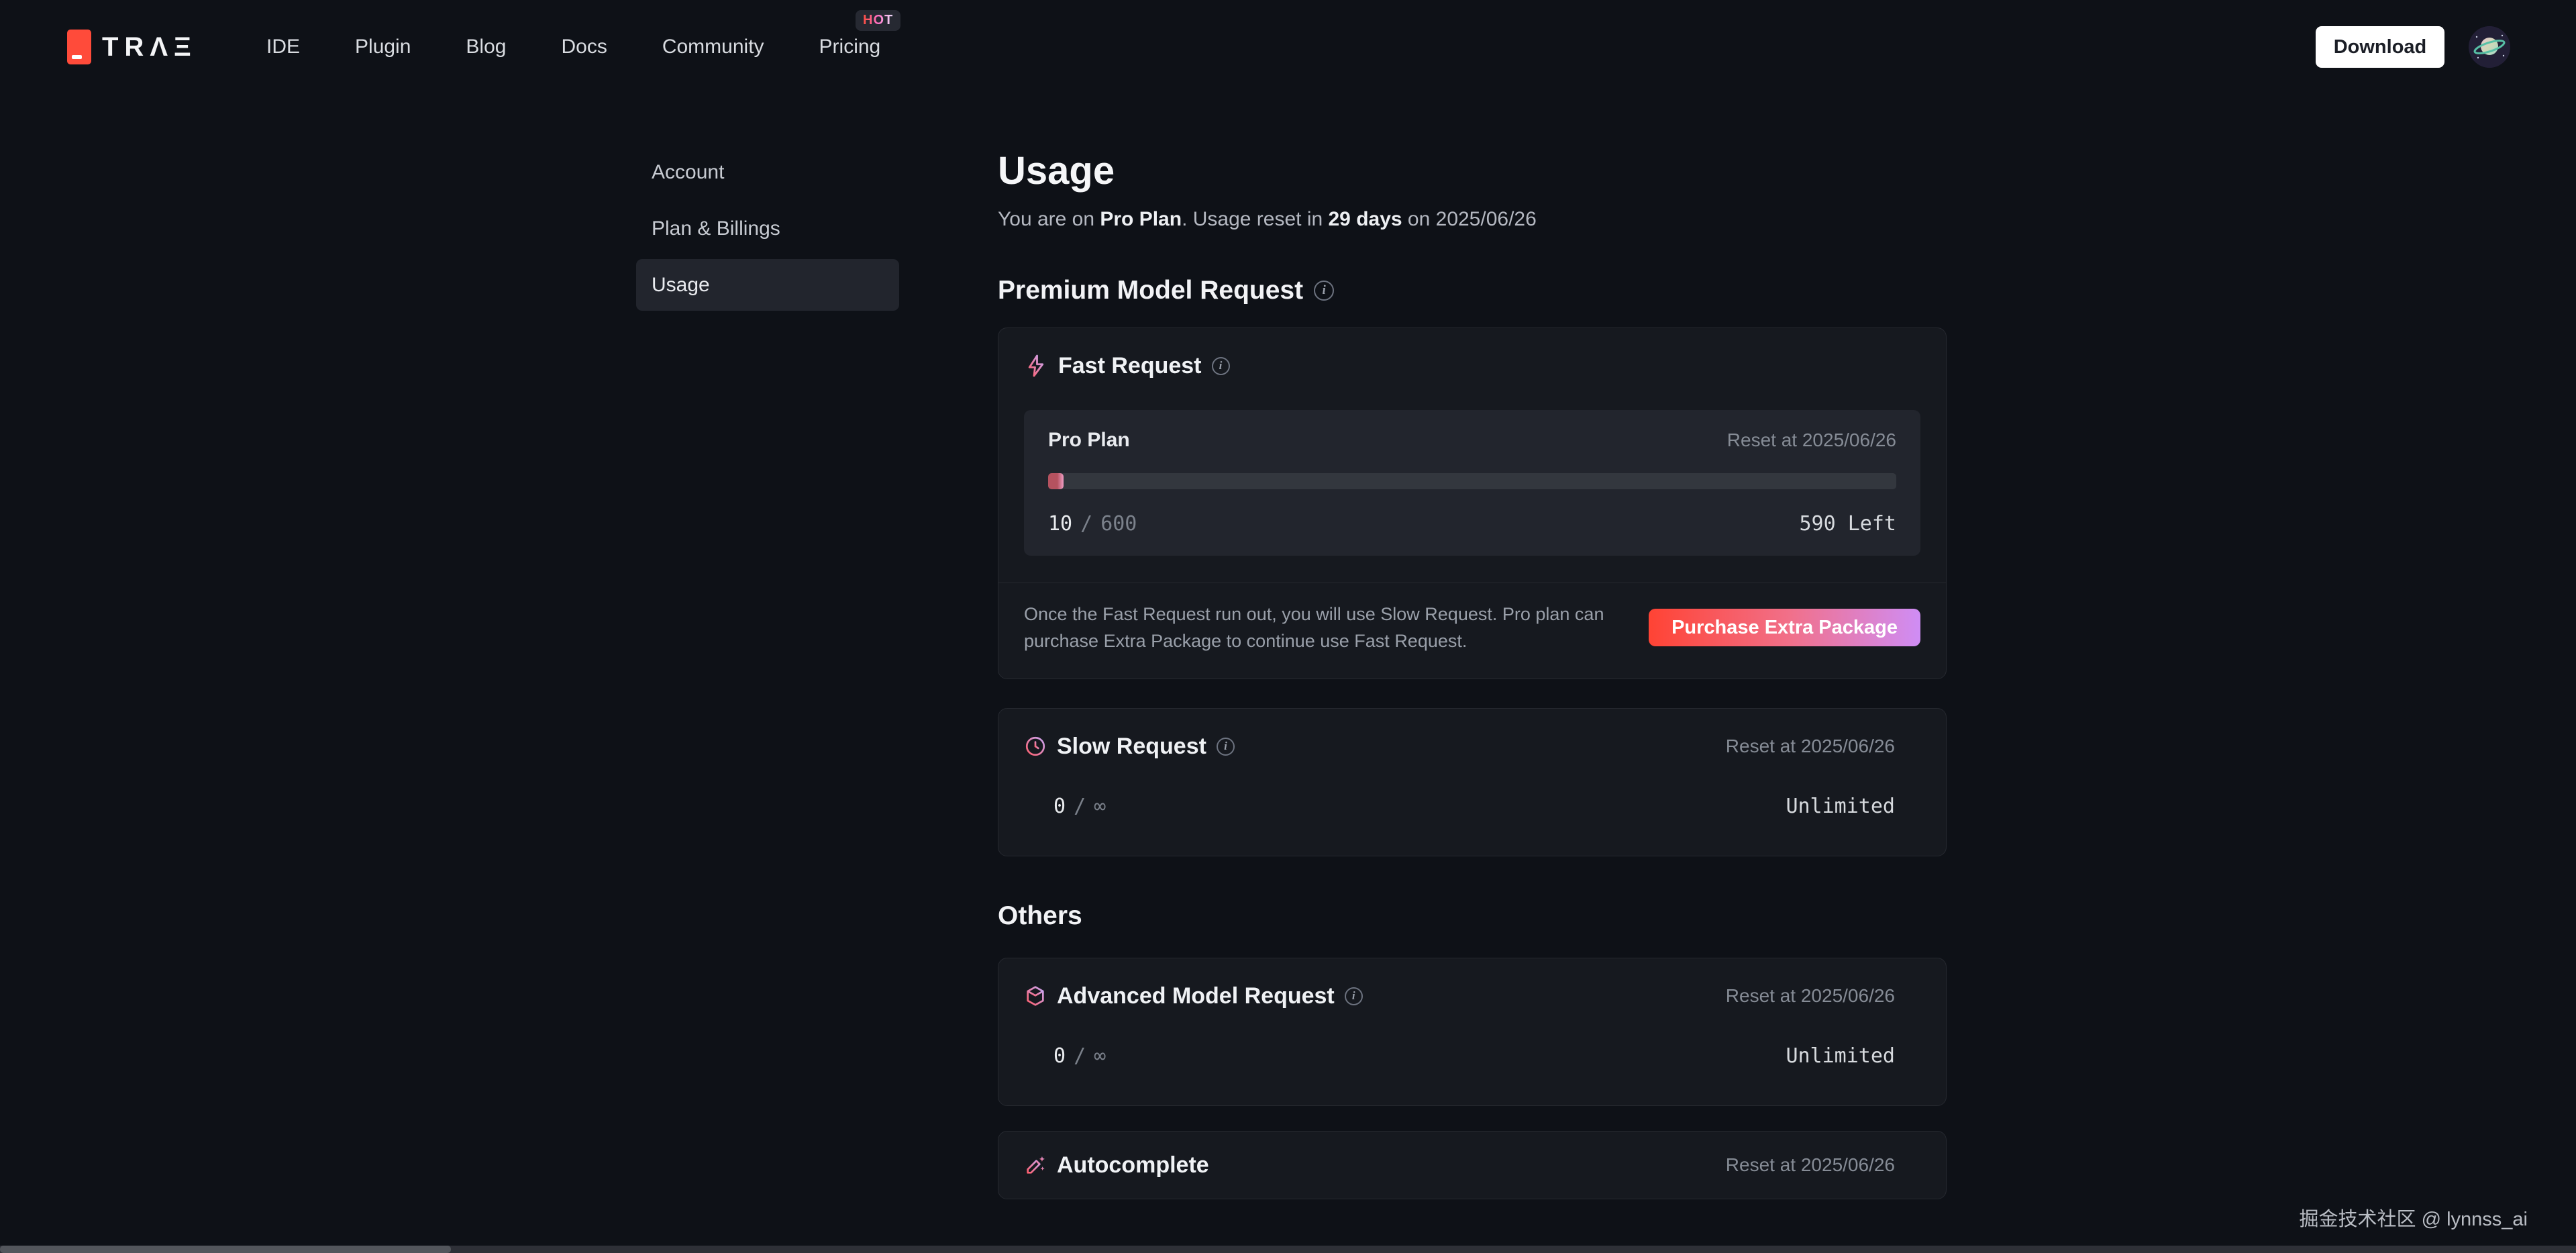  What do you see at coordinates (1035, 996) in the screenshot?
I see `cube-icon` at bounding box center [1035, 996].